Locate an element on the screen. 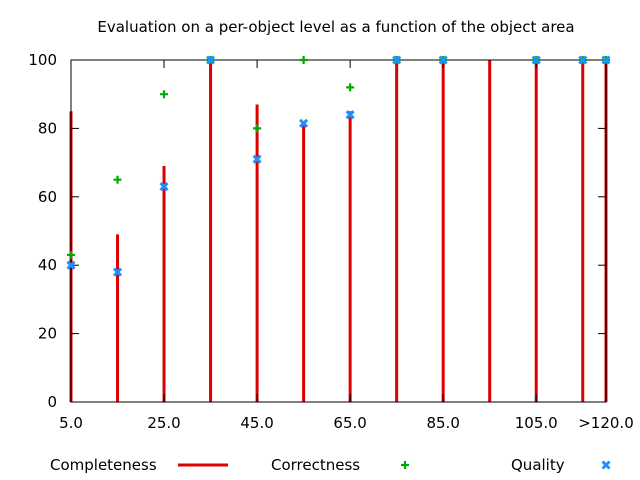 This screenshot has height=480, width=640. y-tick-label: 0 is located at coordinates (52, 402).